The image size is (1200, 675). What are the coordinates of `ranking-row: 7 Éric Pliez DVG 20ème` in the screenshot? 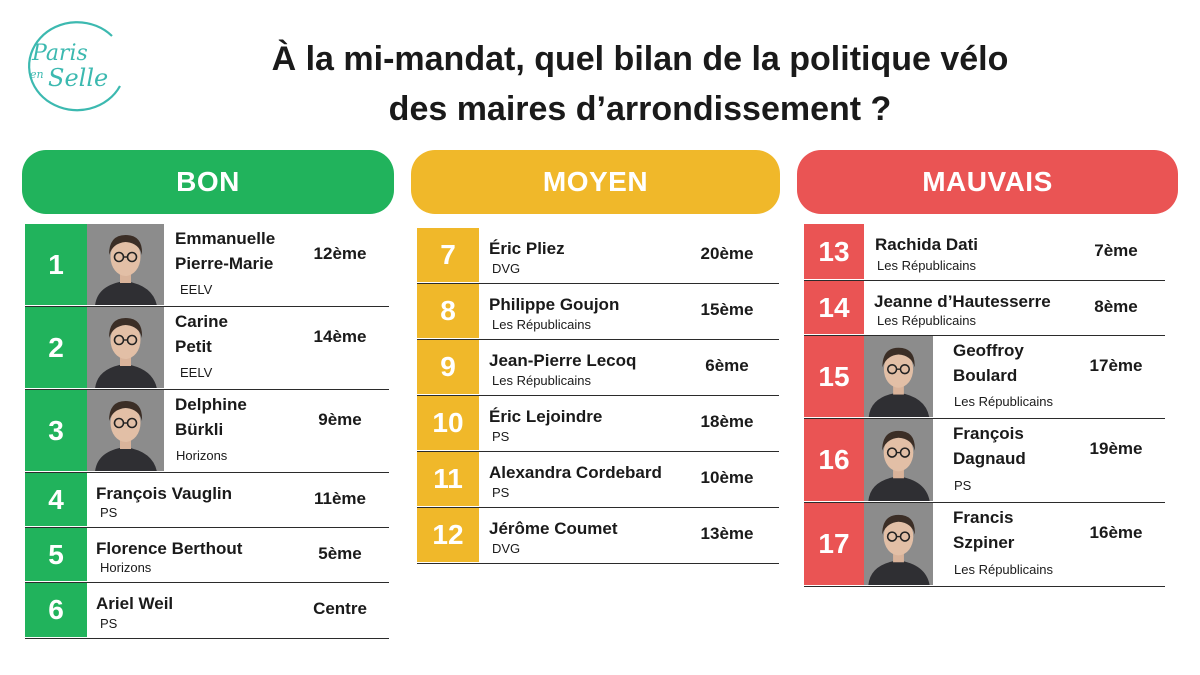 It's located at (598, 256).